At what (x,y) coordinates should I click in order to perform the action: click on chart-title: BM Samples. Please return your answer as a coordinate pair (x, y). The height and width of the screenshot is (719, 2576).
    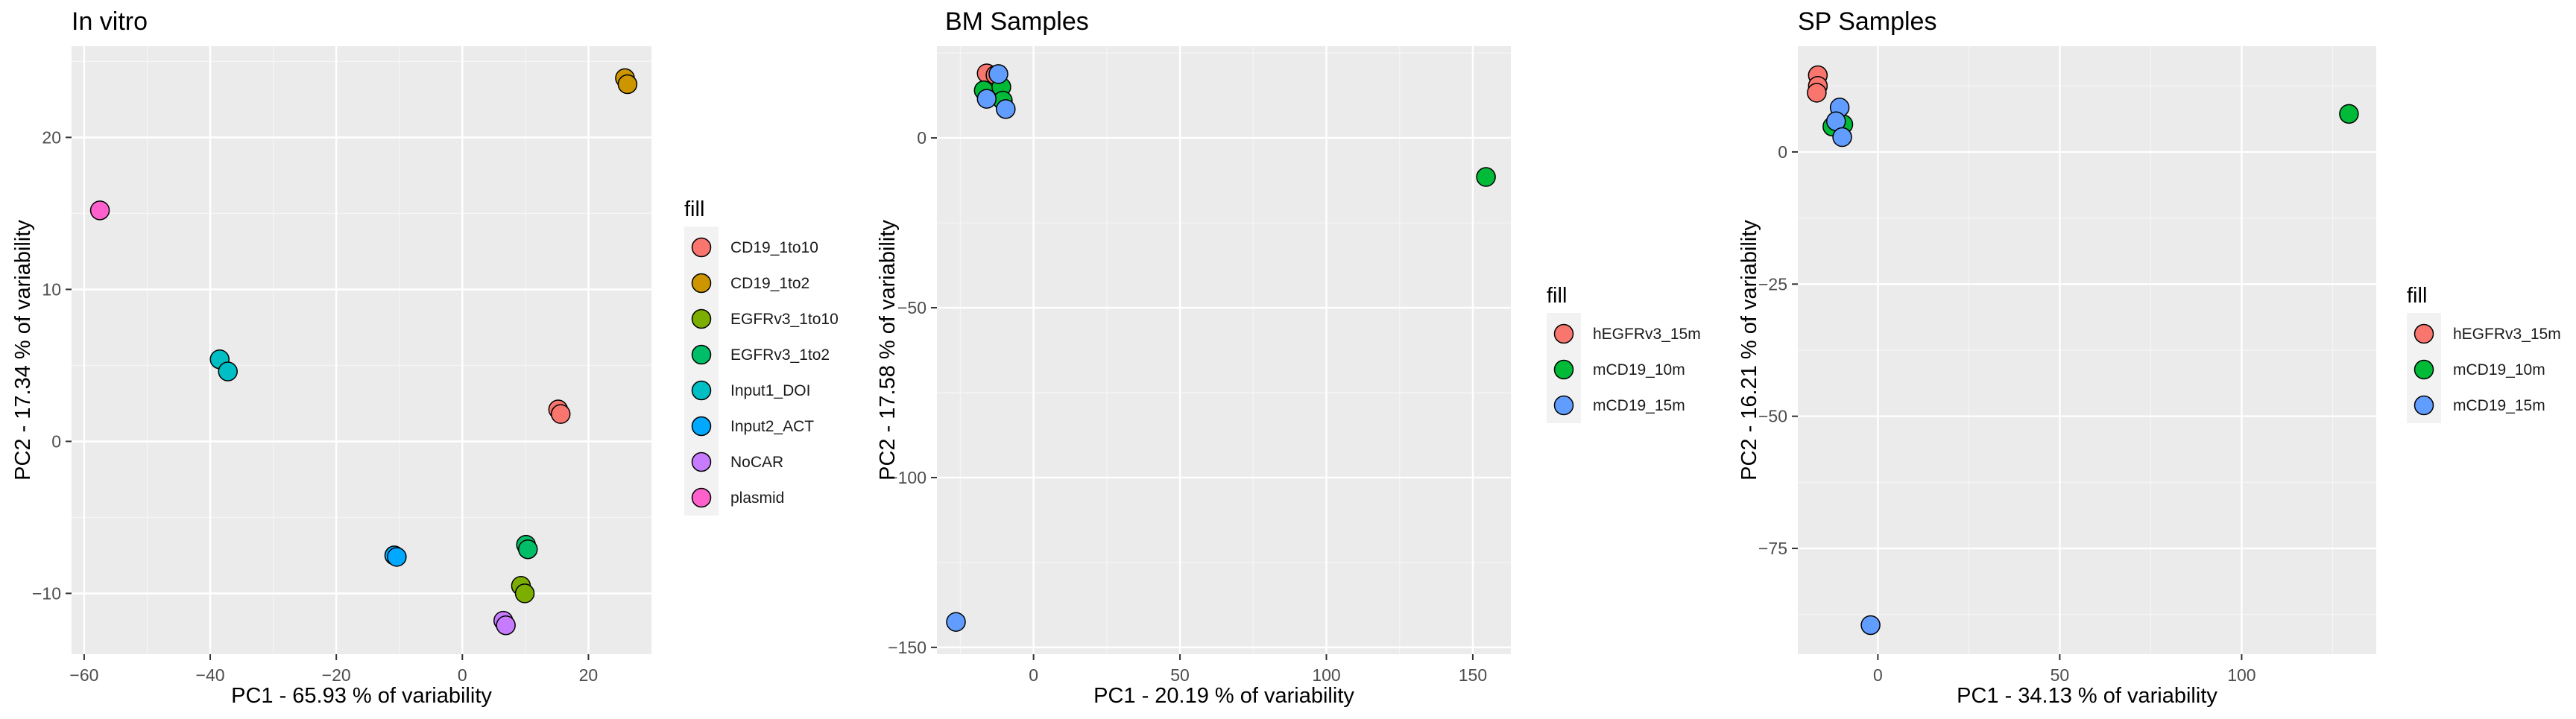
    Looking at the image, I should click on (1017, 22).